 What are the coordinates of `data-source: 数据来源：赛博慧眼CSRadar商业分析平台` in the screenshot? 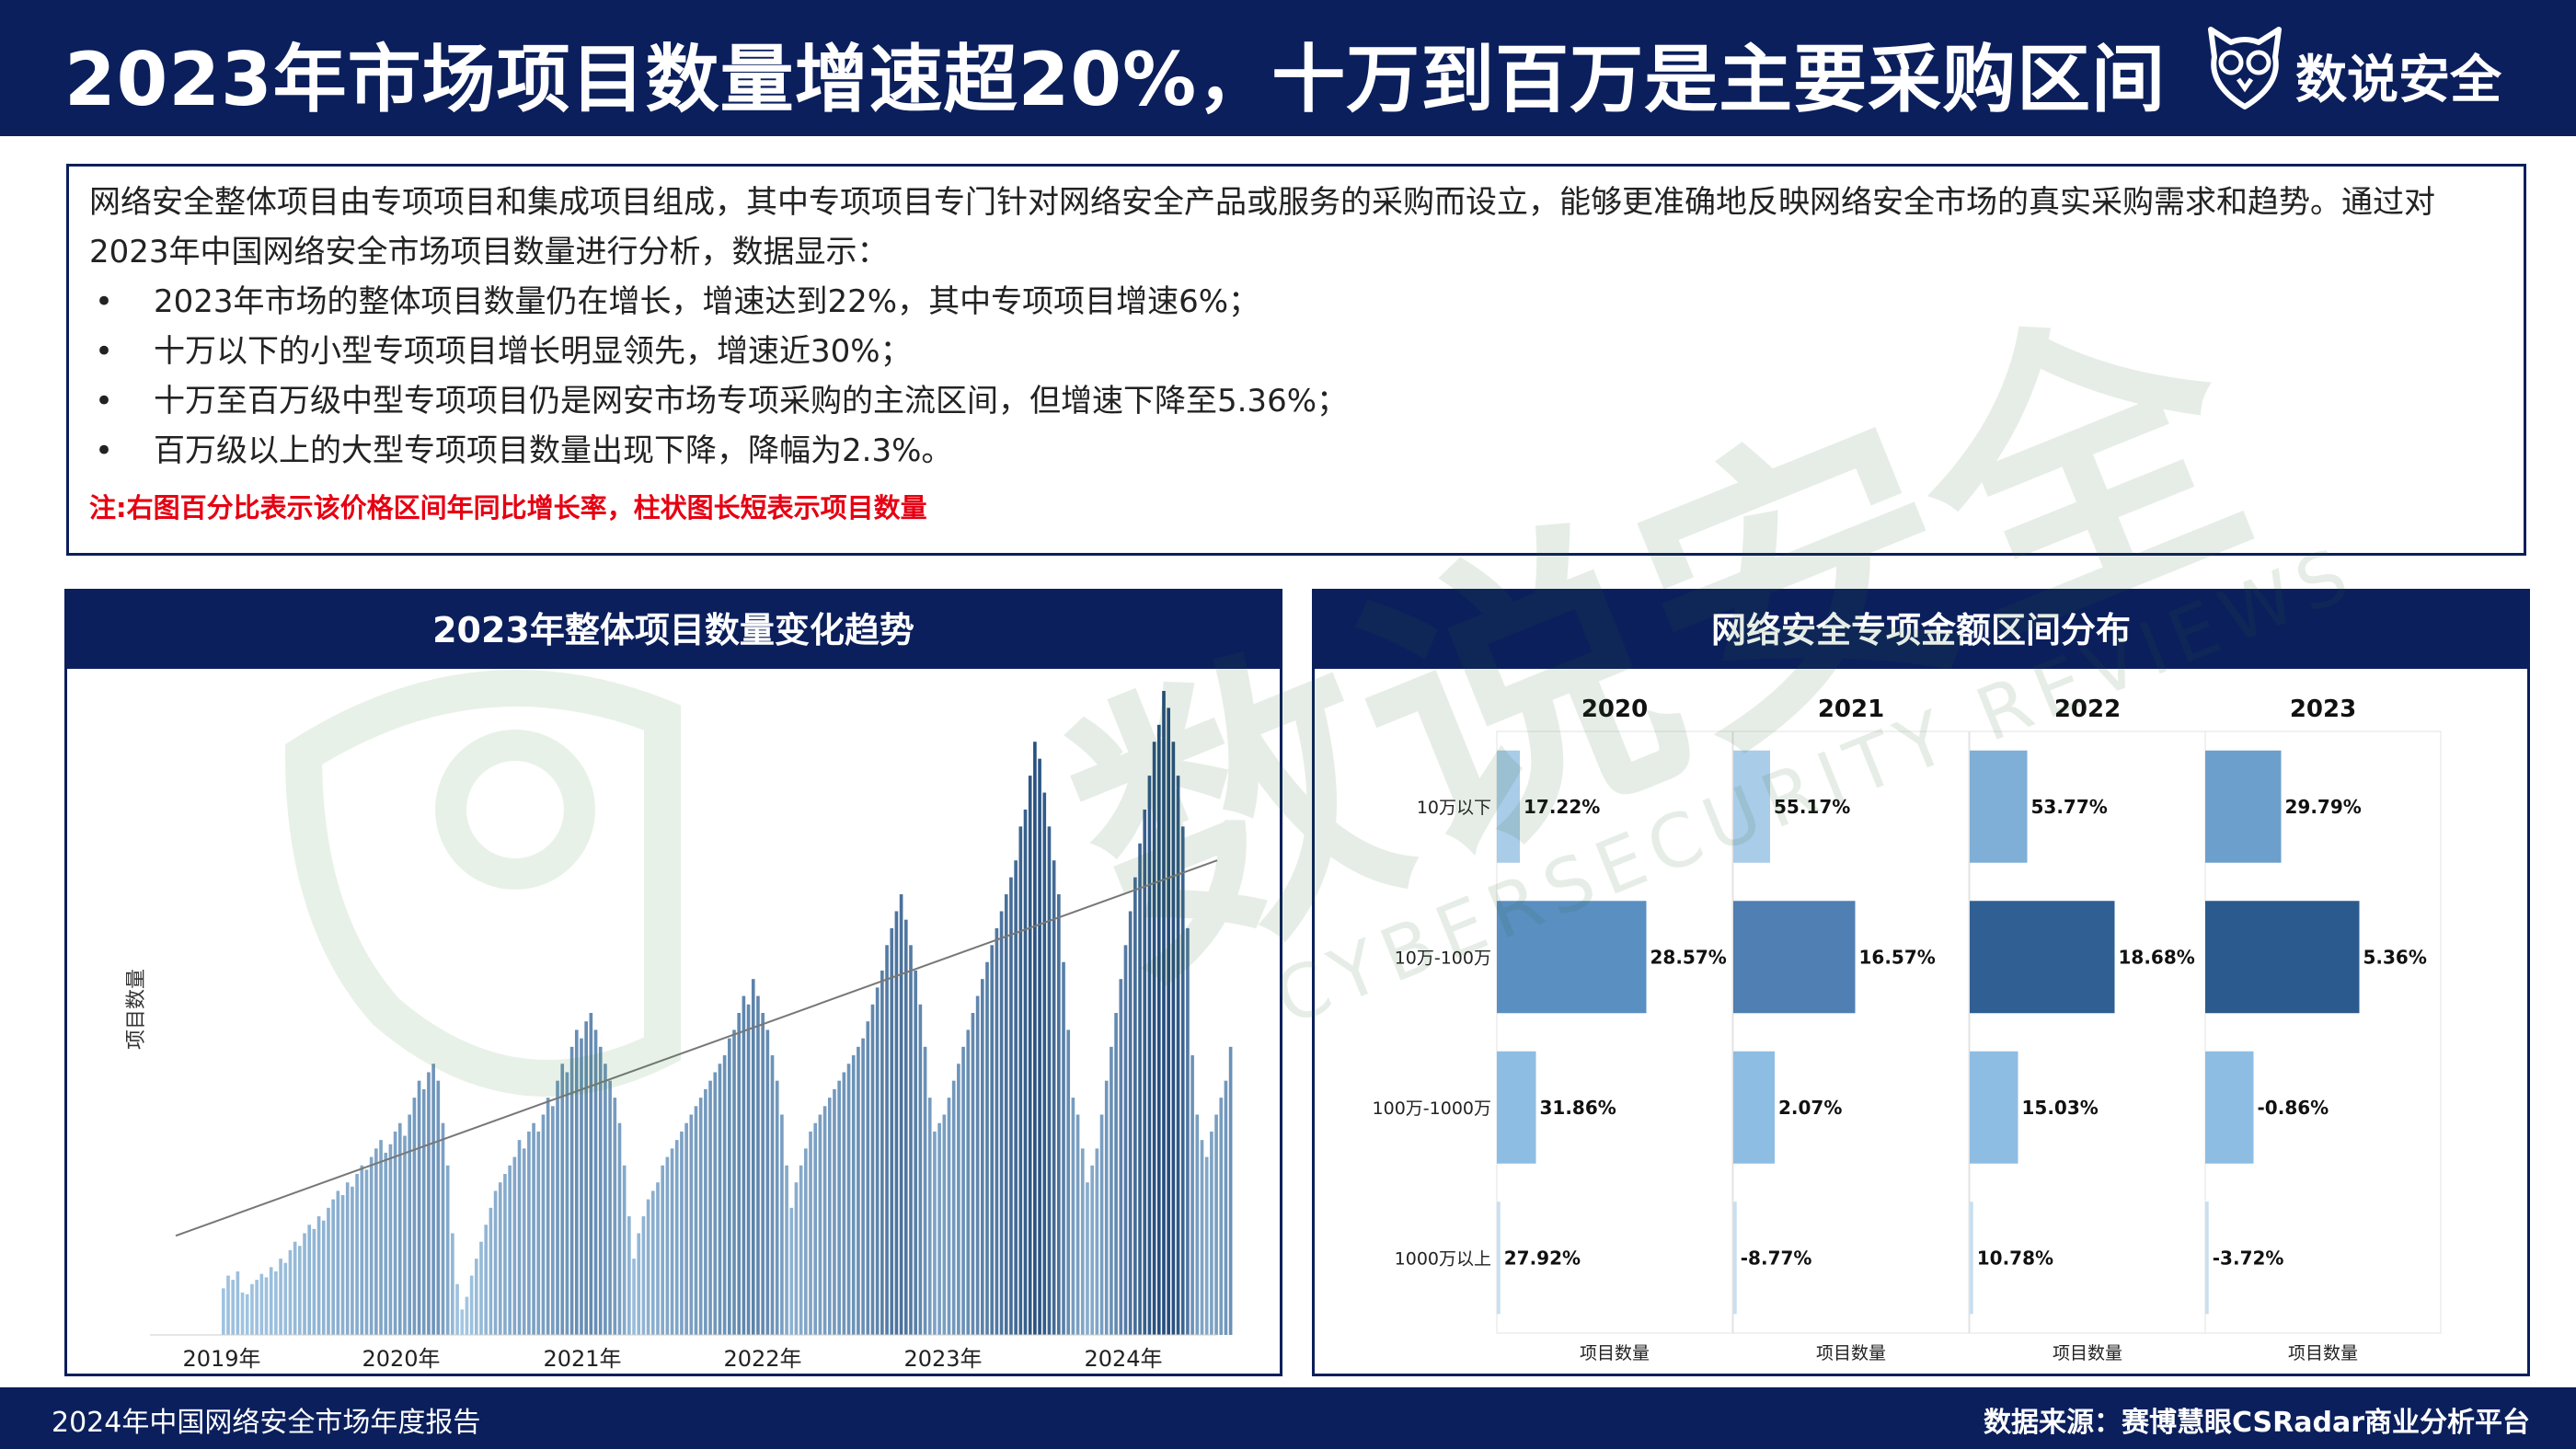 It's located at (2256, 1423).